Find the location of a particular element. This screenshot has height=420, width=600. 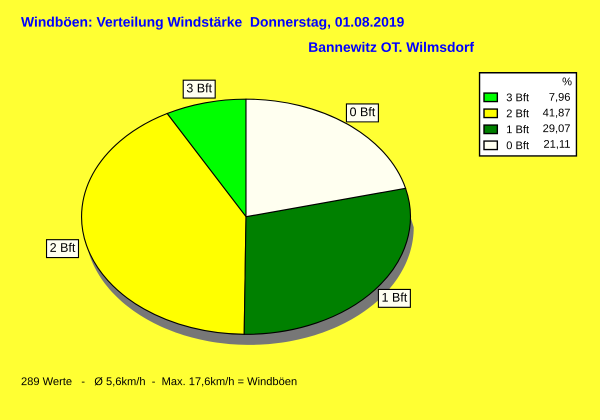

slice-label: 1 Bft is located at coordinates (395, 297).